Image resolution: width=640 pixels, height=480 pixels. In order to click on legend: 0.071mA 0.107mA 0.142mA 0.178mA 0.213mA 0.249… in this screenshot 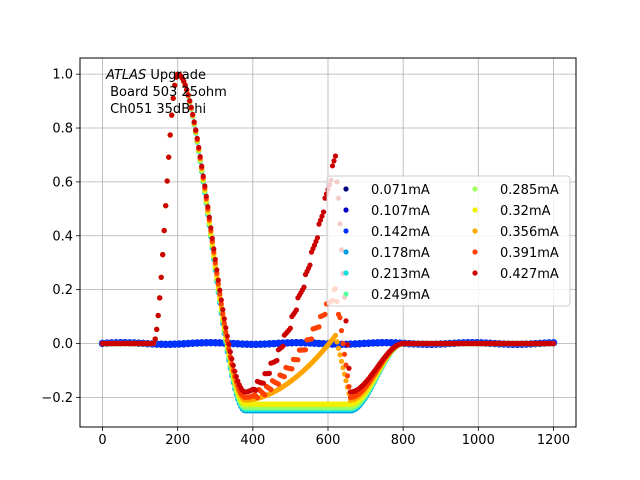, I will do `click(448, 241)`.